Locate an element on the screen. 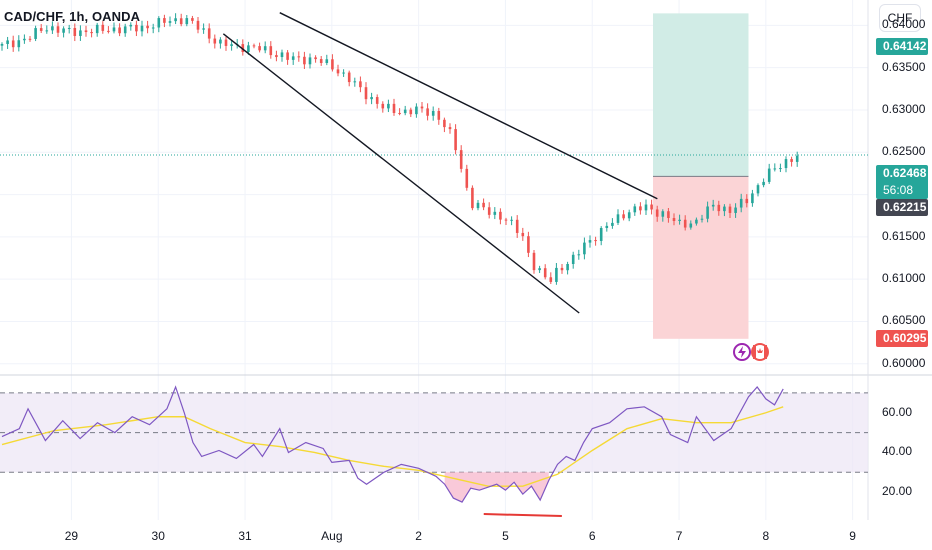 The image size is (932, 550). stop-loss-tag: 0.60295 is located at coordinates (902, 338).